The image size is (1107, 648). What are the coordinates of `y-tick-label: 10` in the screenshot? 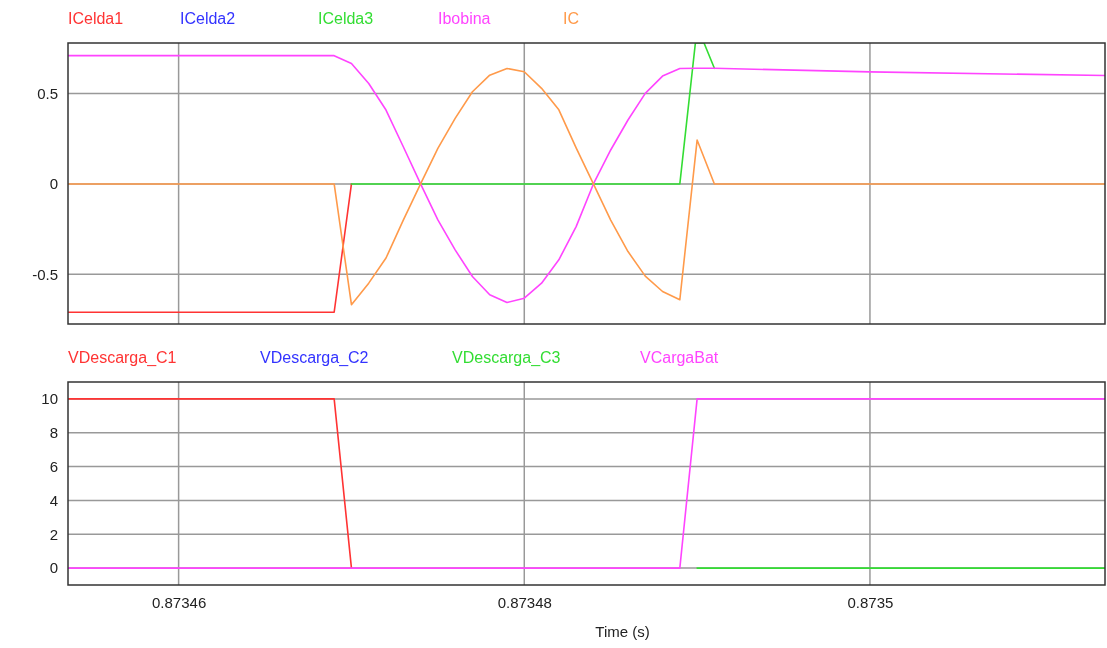 It's located at (49, 399).